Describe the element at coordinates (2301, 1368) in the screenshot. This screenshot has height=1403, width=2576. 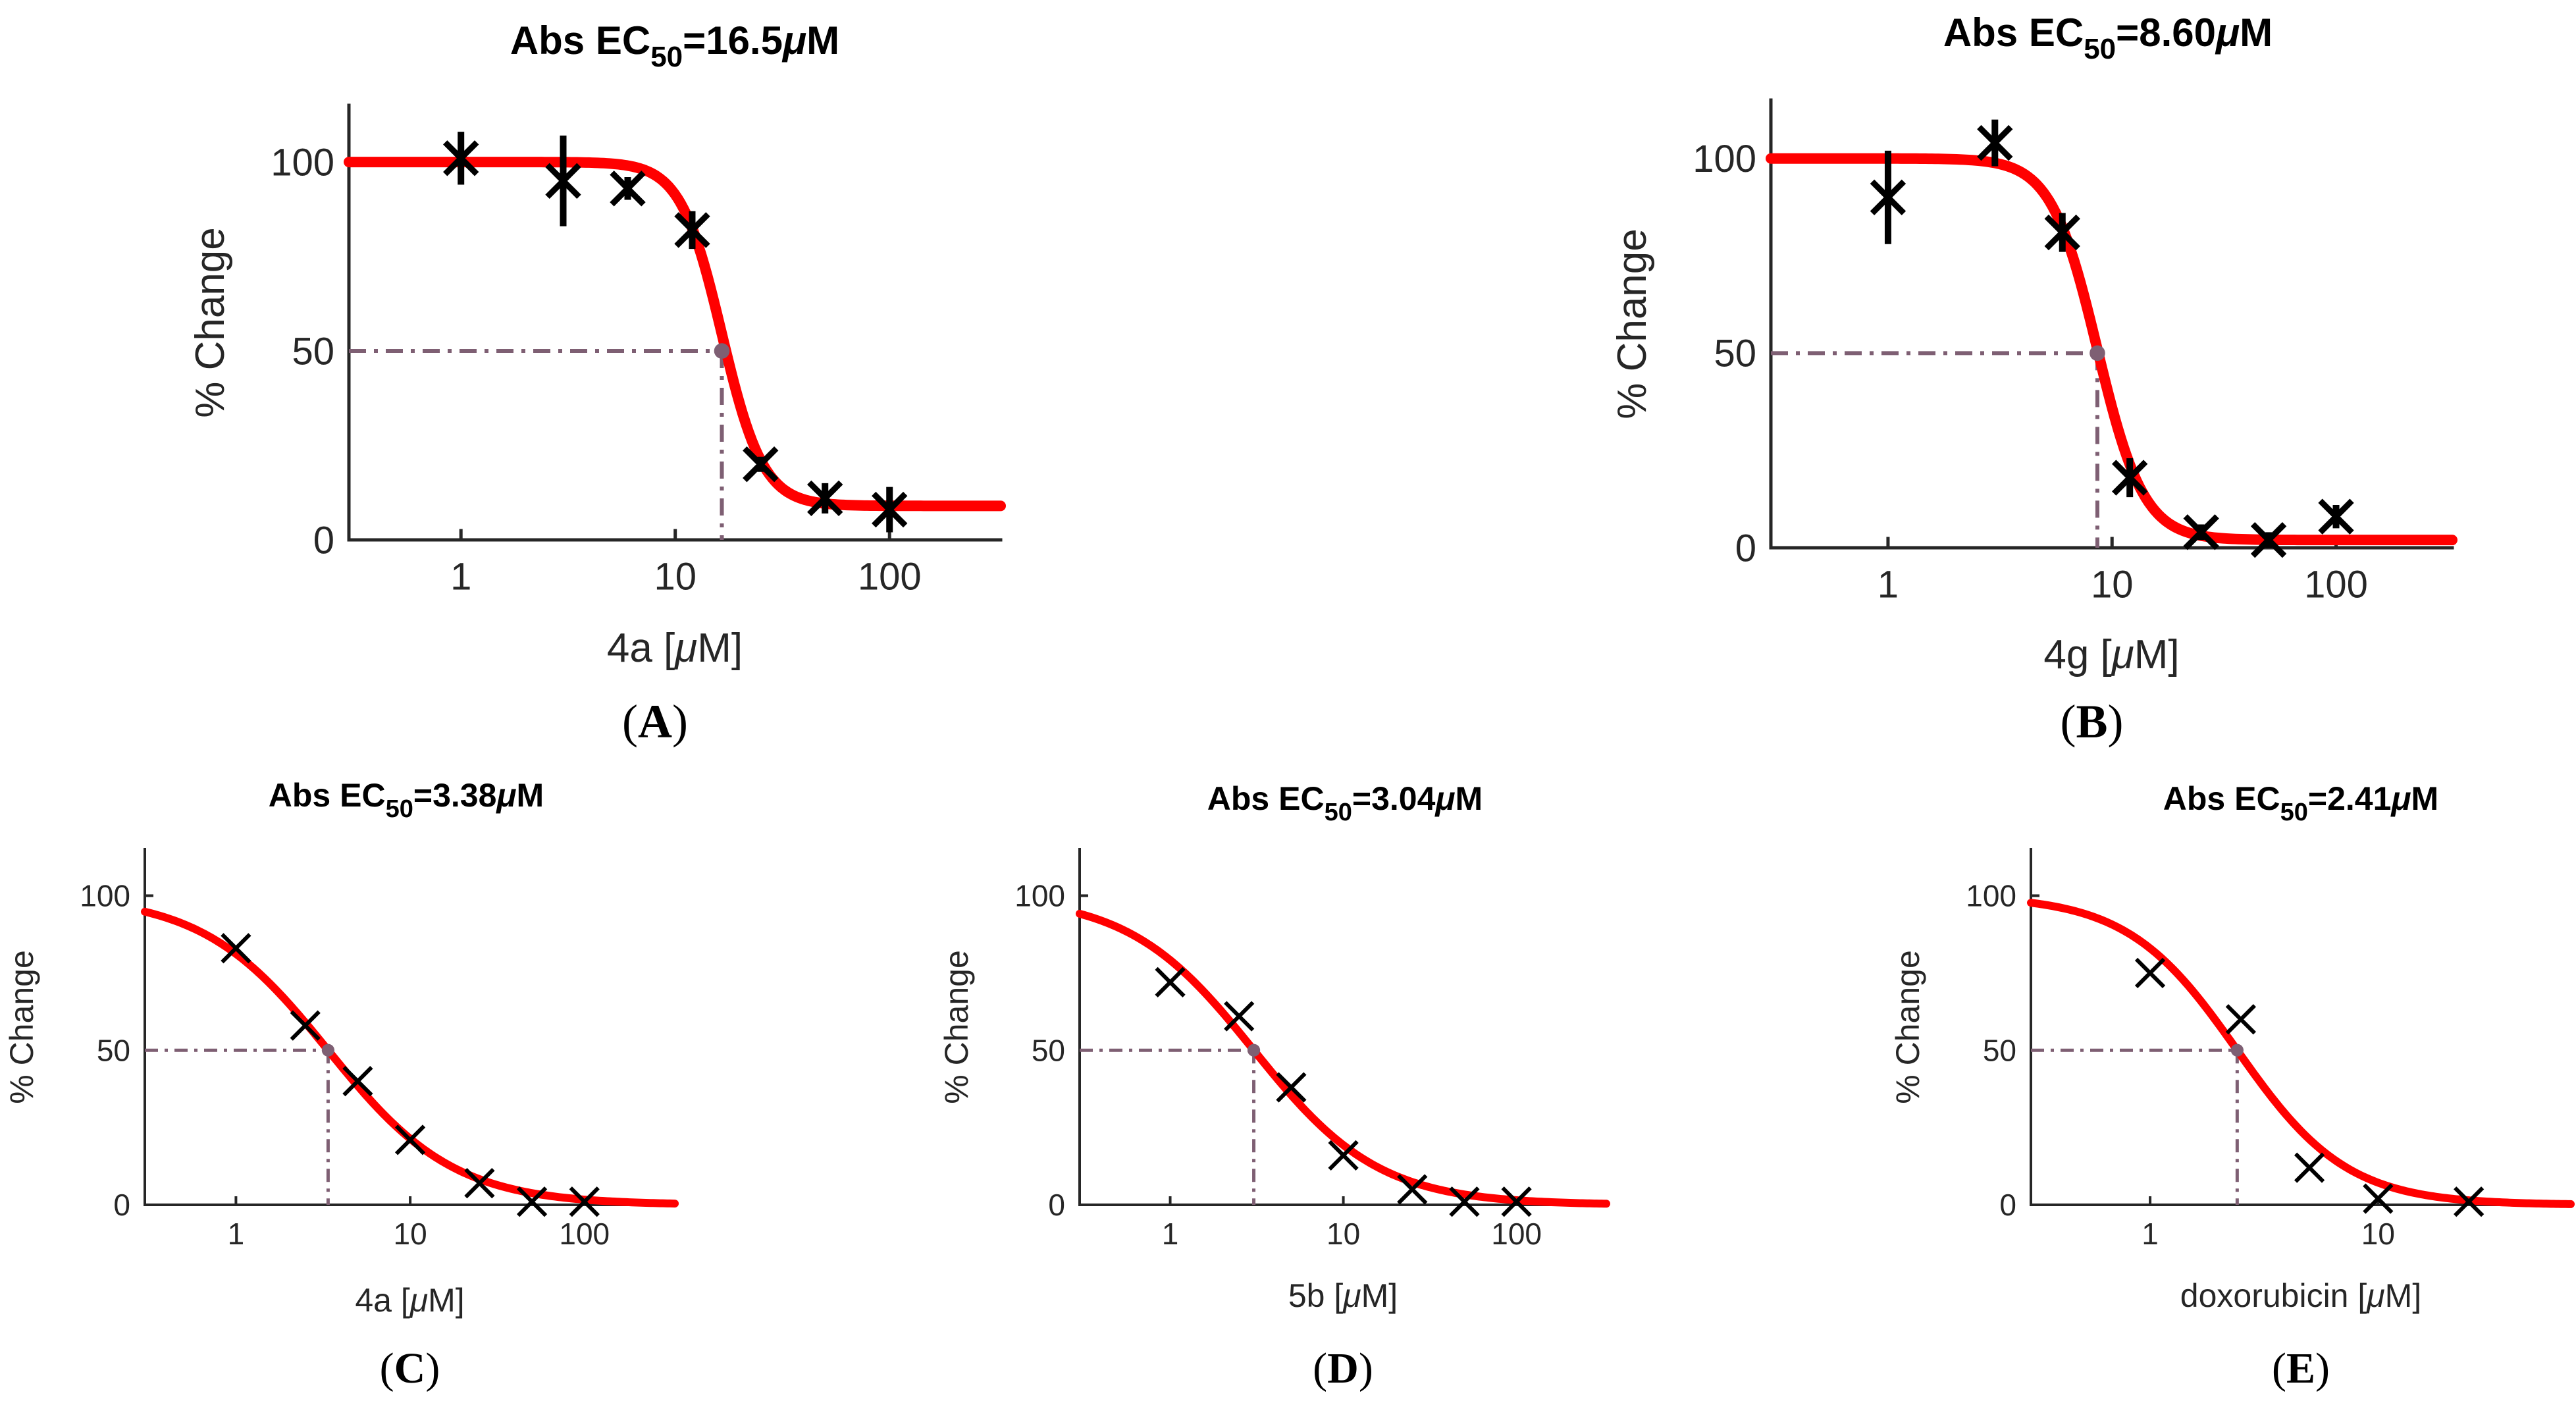
I see `panel-label: (E)` at that location.